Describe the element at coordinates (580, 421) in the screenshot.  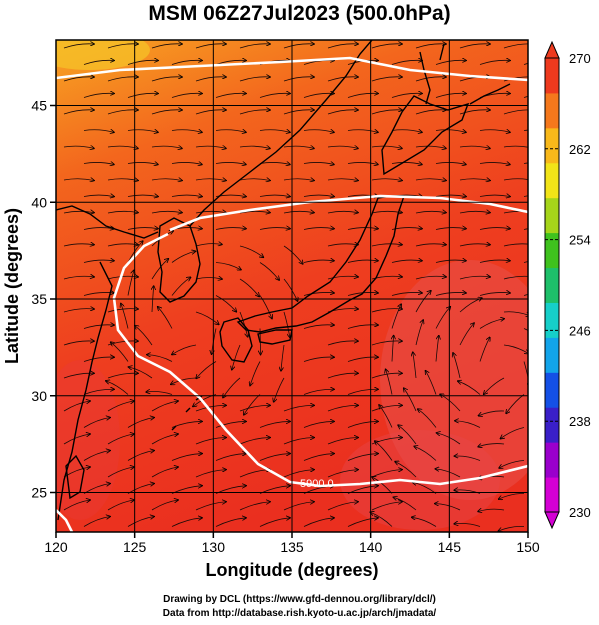
I see `colorbar-tick-label: 238` at that location.